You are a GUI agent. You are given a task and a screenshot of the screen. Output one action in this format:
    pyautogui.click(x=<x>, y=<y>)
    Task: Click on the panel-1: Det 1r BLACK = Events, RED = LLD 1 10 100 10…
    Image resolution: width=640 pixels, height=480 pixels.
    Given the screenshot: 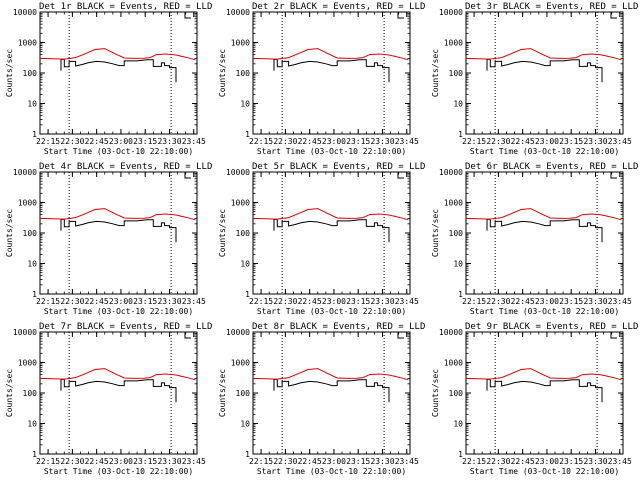 What is the action you would take?
    pyautogui.click(x=108, y=79)
    